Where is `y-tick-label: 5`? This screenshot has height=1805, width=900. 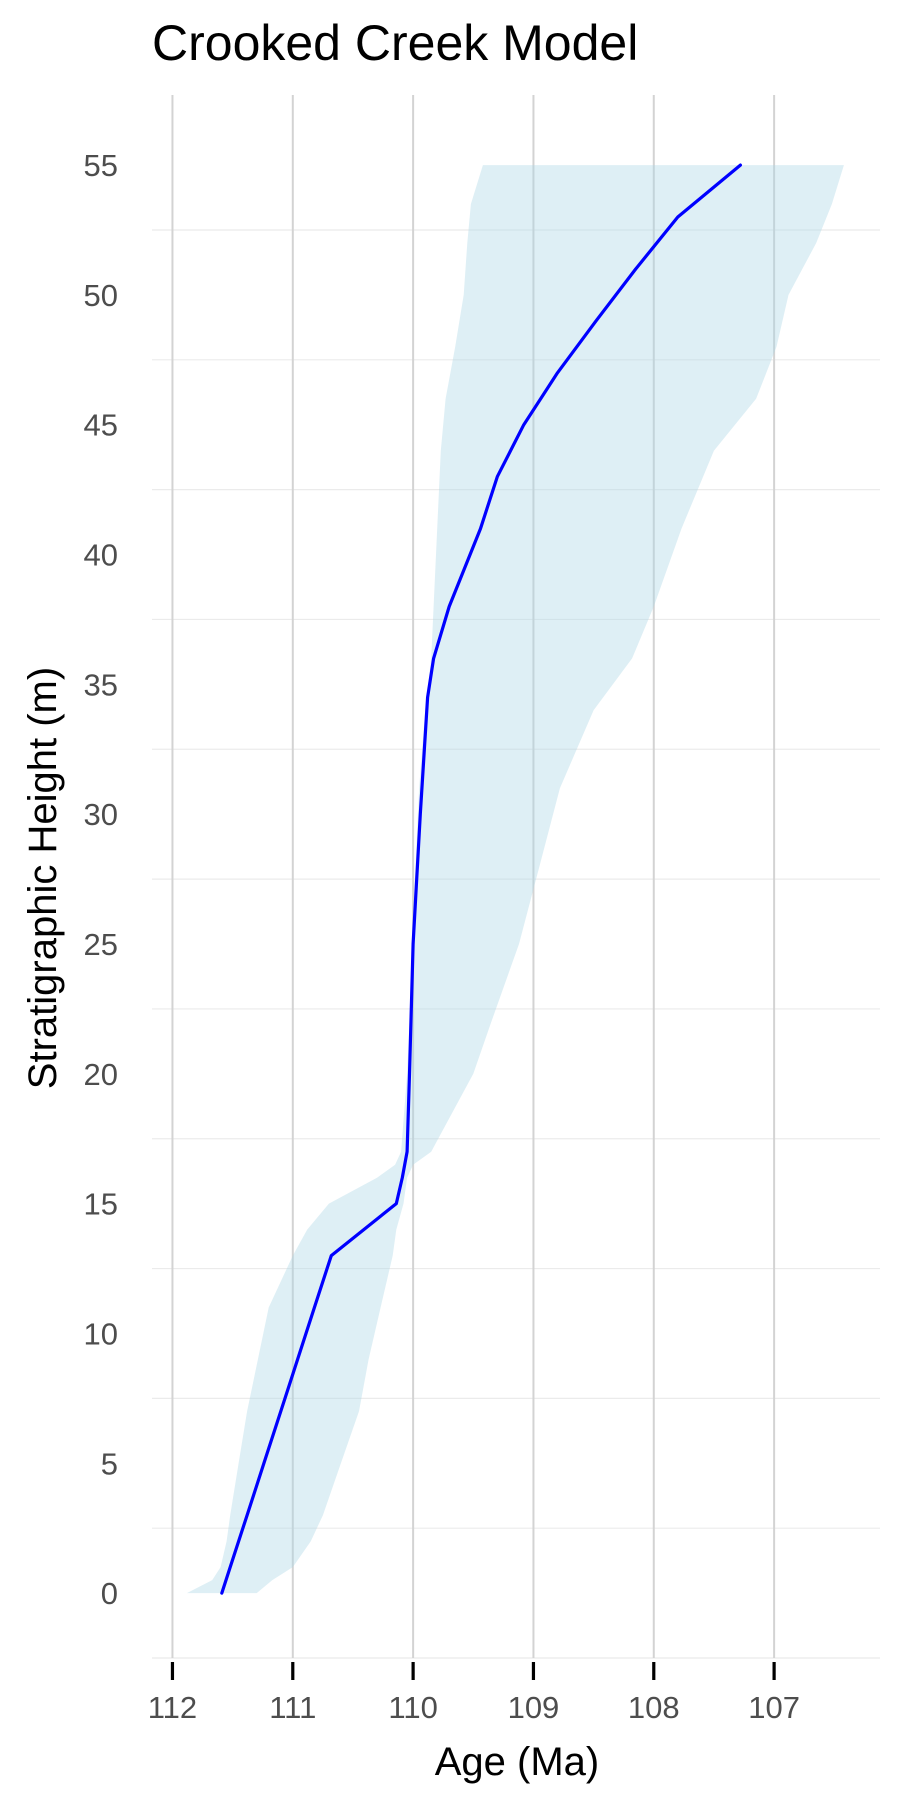
y-tick-label: 5 is located at coordinates (109, 1463).